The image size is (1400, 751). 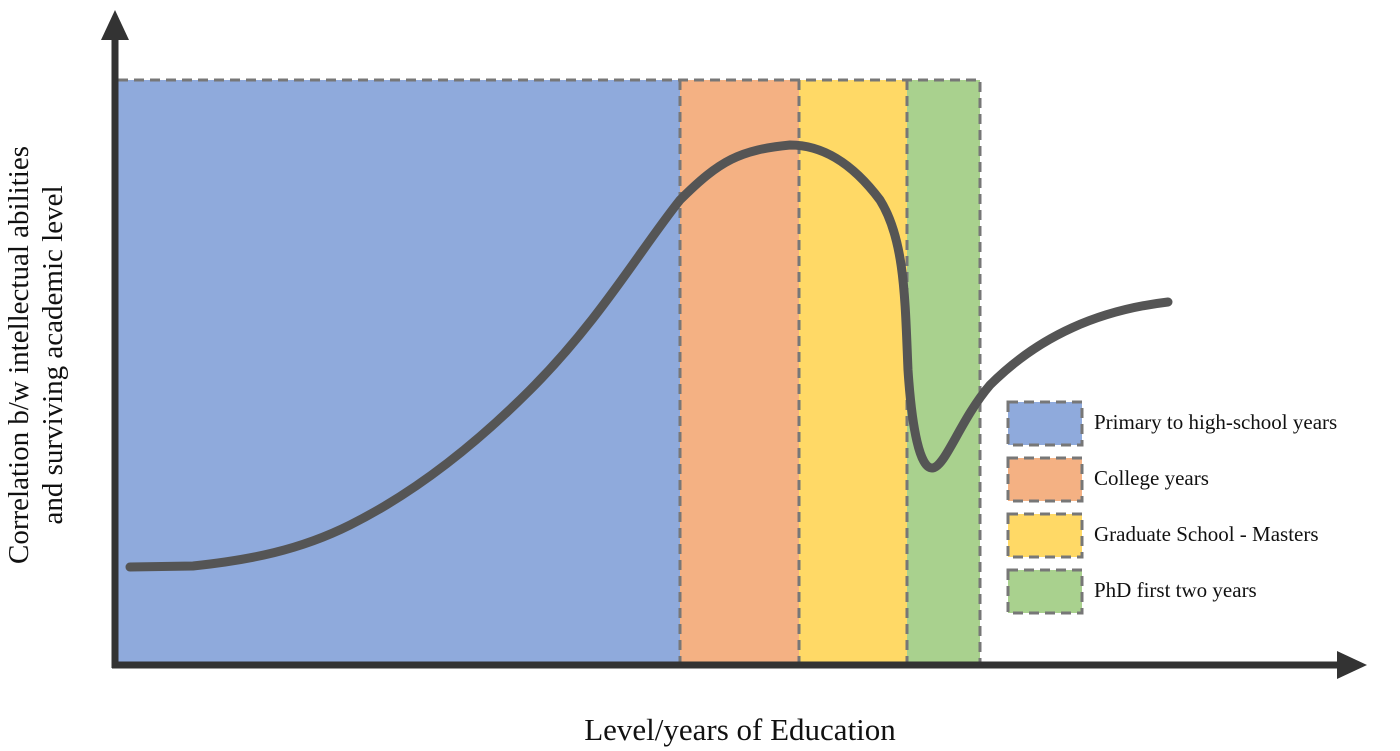 What do you see at coordinates (53, 354) in the screenshot?
I see `y-label-line: and surviving academic level` at bounding box center [53, 354].